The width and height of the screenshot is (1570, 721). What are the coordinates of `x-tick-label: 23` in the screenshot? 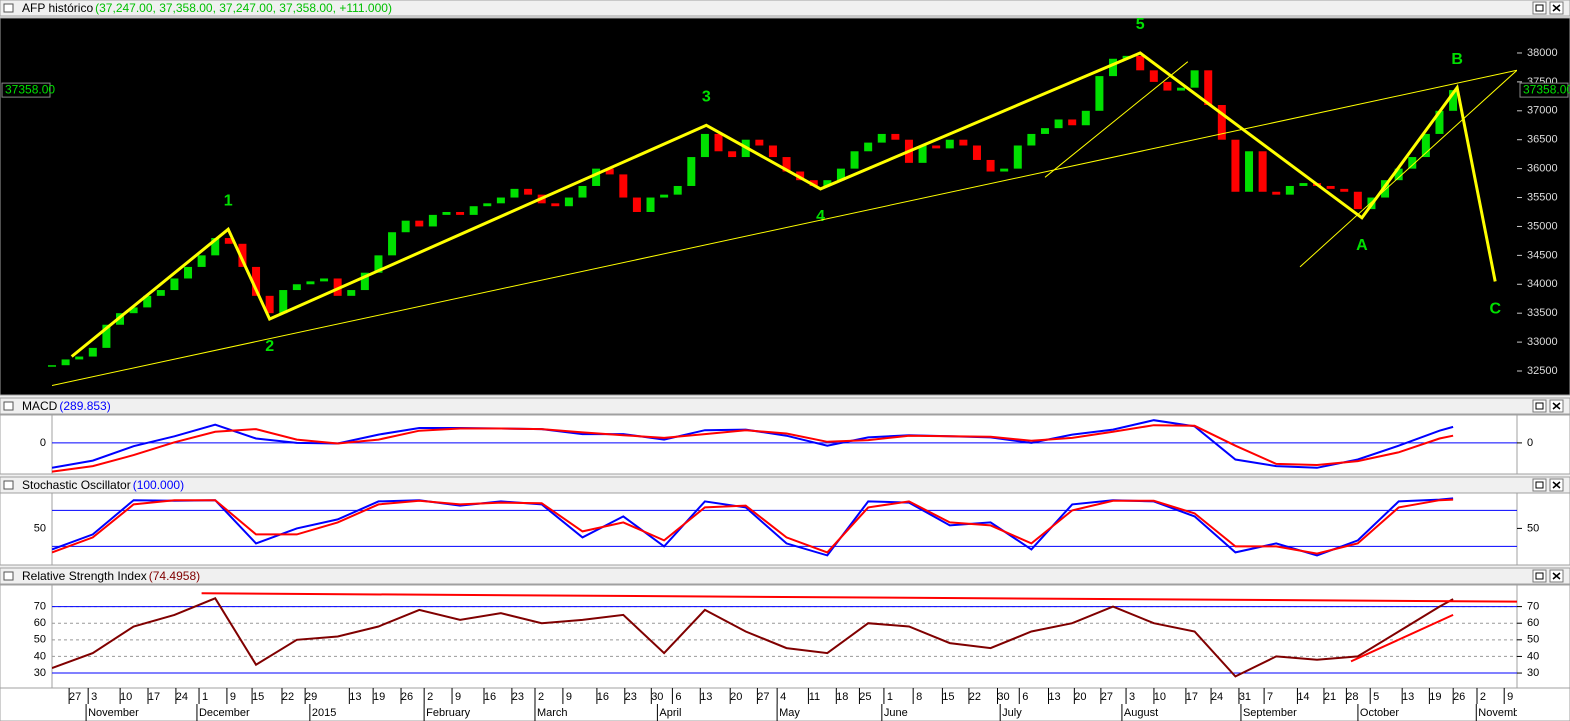 It's located at (631, 697).